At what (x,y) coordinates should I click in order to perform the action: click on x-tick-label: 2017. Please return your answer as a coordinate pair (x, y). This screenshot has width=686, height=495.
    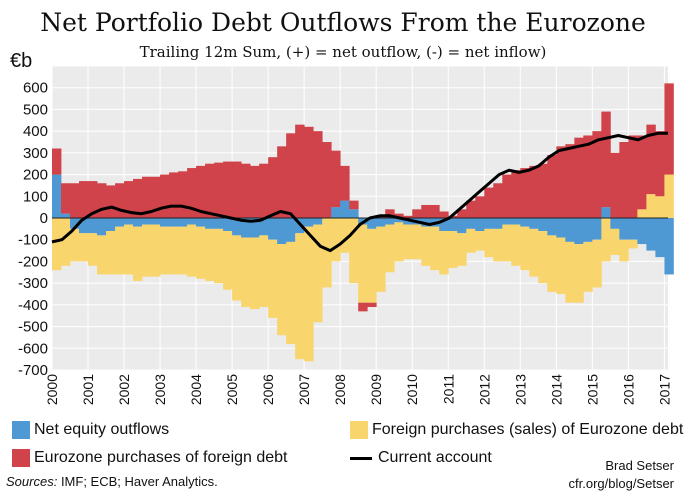
    Looking at the image, I should click on (664, 389).